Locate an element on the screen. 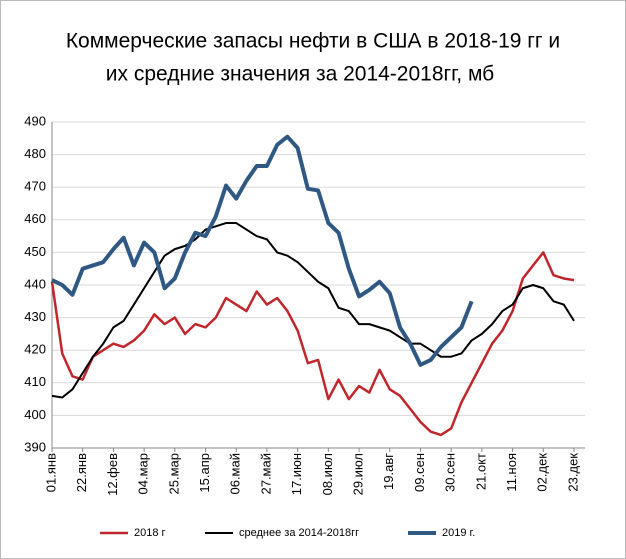 This screenshot has width=626, height=559. x-tick-label: 11.ноя is located at coordinates (511, 472).